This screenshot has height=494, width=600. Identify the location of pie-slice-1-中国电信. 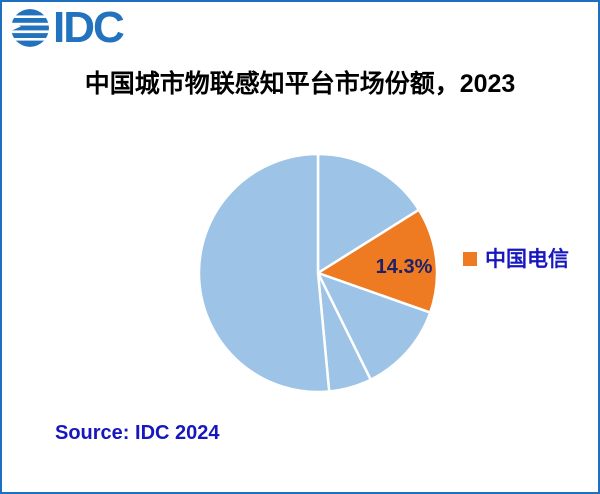
(377, 261).